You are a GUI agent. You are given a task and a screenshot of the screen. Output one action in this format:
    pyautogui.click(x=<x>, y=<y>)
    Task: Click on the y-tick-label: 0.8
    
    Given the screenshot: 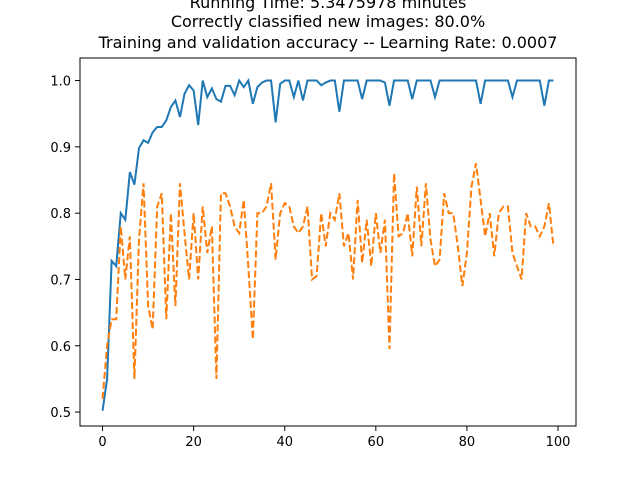 What is the action you would take?
    pyautogui.click(x=60, y=214)
    